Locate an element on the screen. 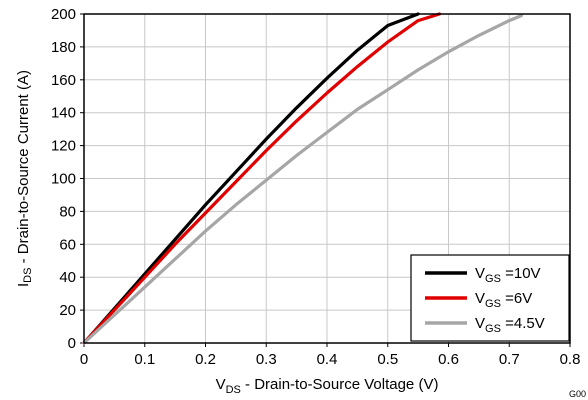 This screenshot has height=400, width=588. legend-label-2: VGS =4.5V is located at coordinates (510, 325).